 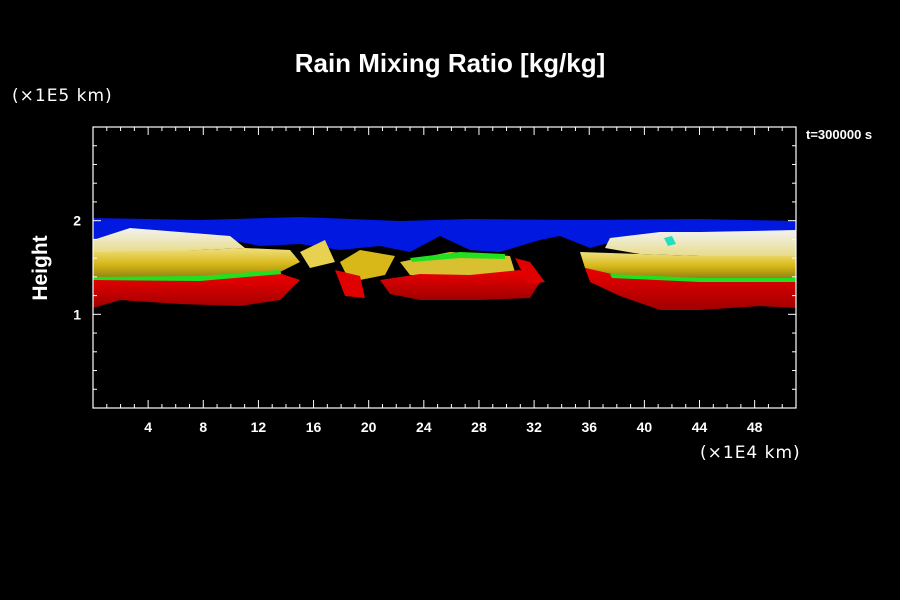 What do you see at coordinates (534, 427) in the screenshot?
I see `x-tick-label: 32` at bounding box center [534, 427].